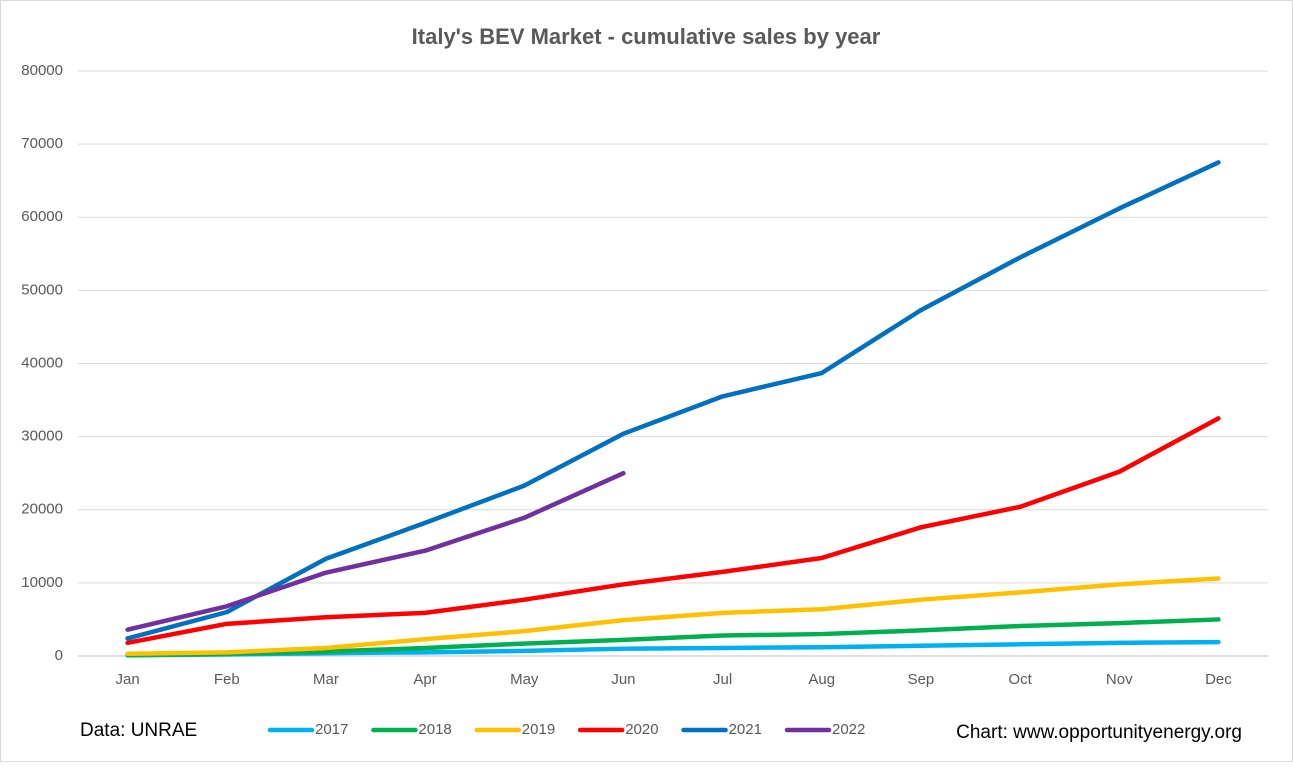  Describe the element at coordinates (42, 143) in the screenshot. I see `y-tick-label: 70000` at that location.